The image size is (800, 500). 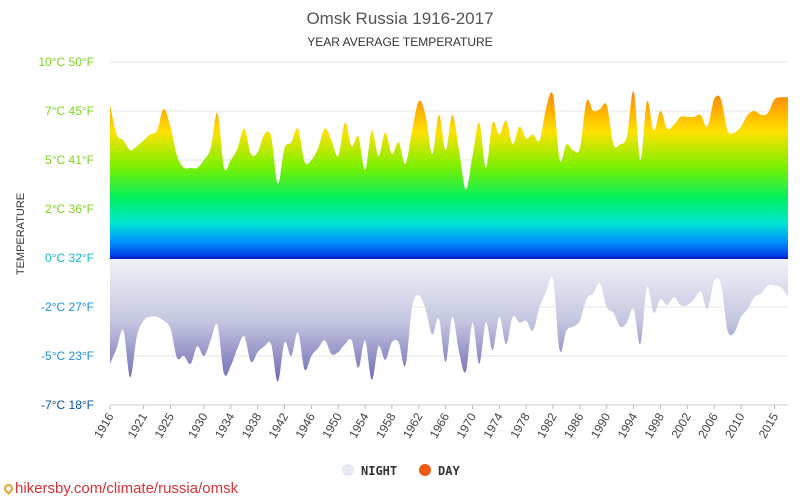 I want to click on x-tick-label: 1974, so click(x=493, y=425).